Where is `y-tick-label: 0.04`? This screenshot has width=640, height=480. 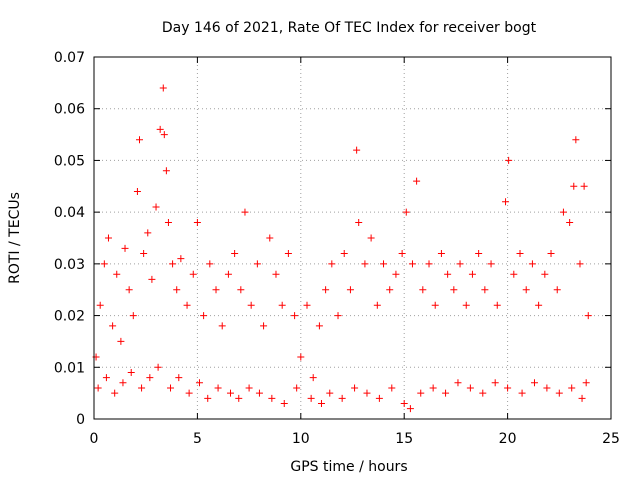 y-tick-label: 0.04 is located at coordinates (69, 213).